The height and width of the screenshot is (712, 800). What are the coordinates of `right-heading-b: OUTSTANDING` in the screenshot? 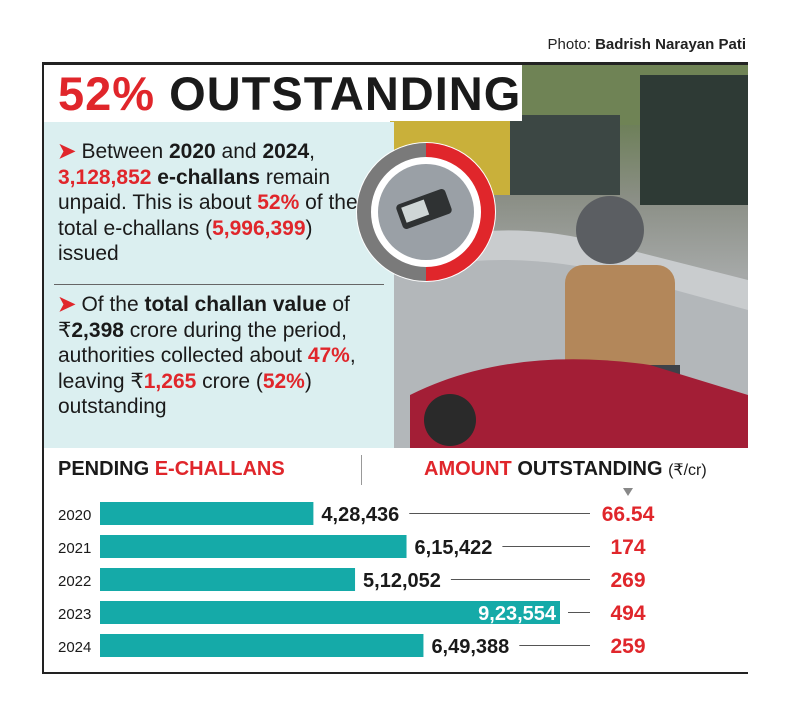 It's located at (590, 469).